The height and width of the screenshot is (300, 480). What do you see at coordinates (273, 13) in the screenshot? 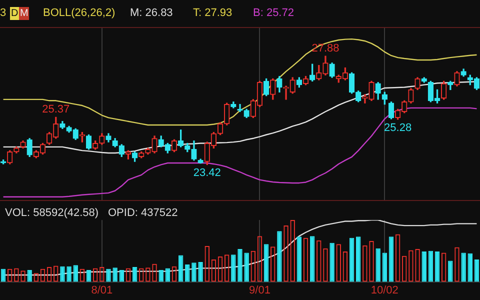
I see `text: B: 25.72` at bounding box center [273, 13].